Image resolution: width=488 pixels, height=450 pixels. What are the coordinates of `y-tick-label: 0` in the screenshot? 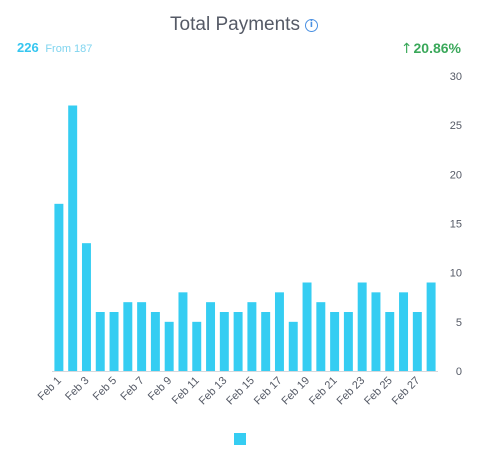 It's located at (459, 372).